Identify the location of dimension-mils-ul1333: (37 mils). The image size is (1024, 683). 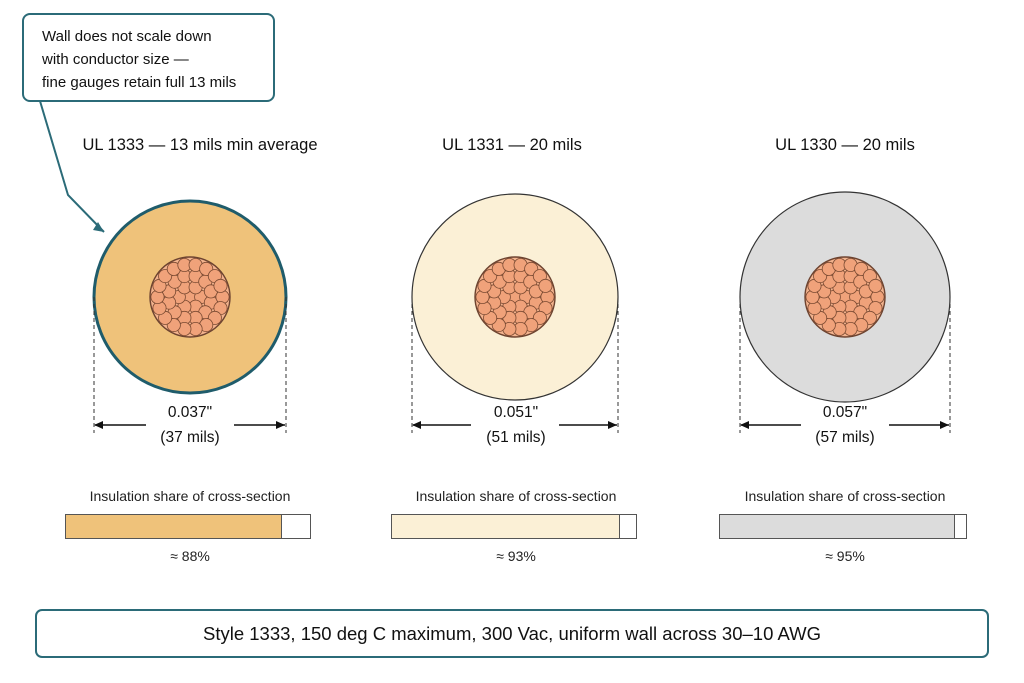
(190, 437).